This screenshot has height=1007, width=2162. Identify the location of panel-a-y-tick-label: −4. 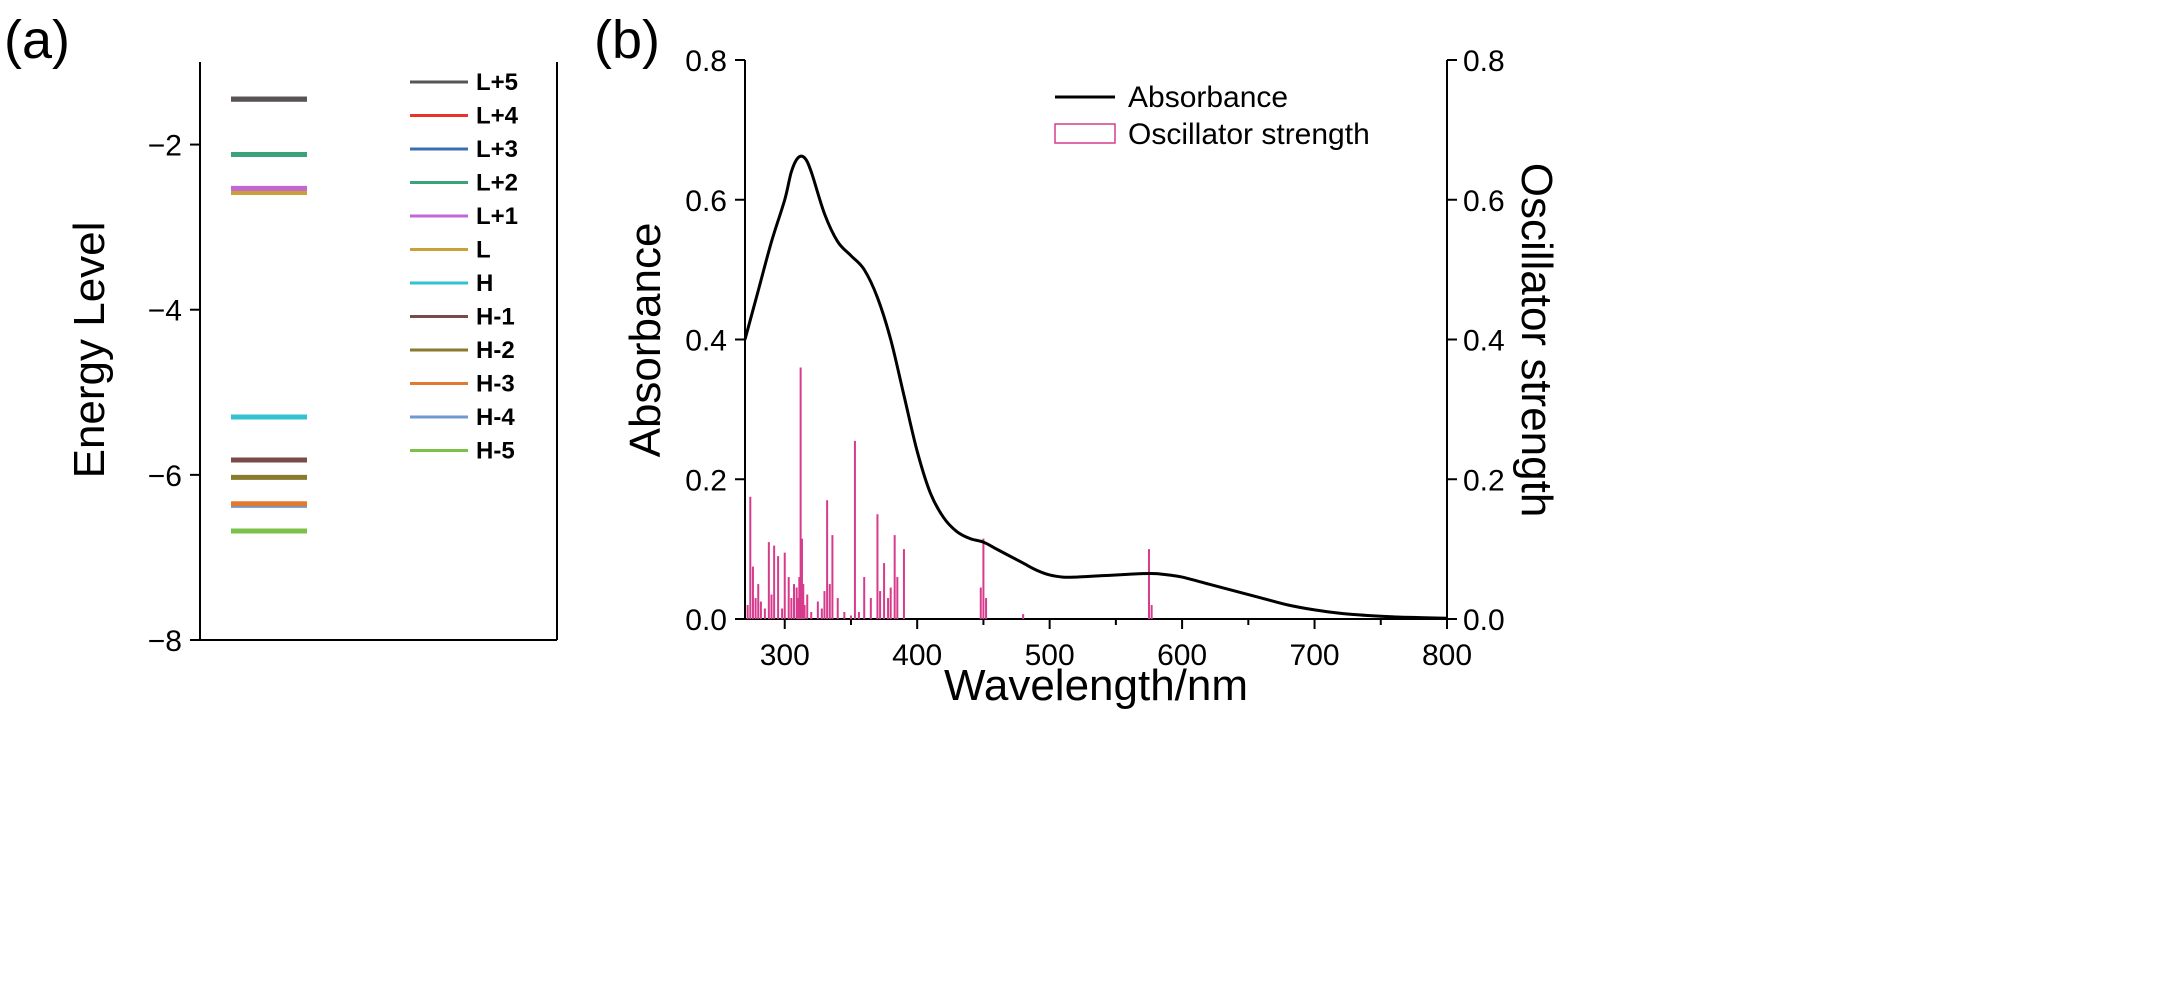
(165, 311).